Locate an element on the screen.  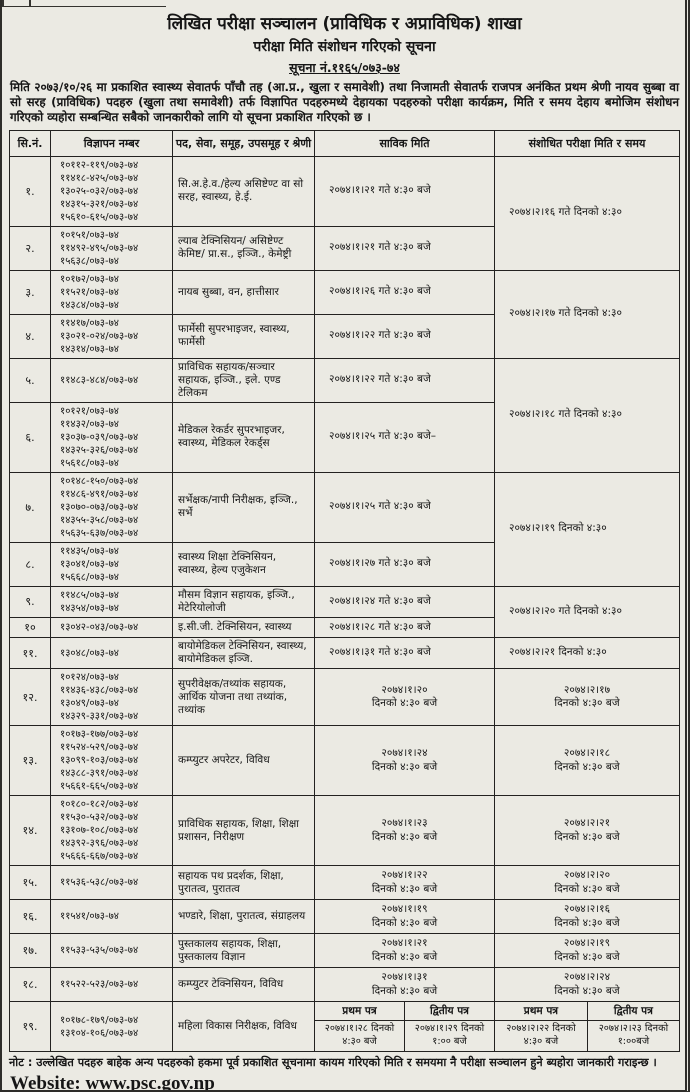
col-header-ad-number: विज्ञापन नम्बर is located at coordinates (111, 143).